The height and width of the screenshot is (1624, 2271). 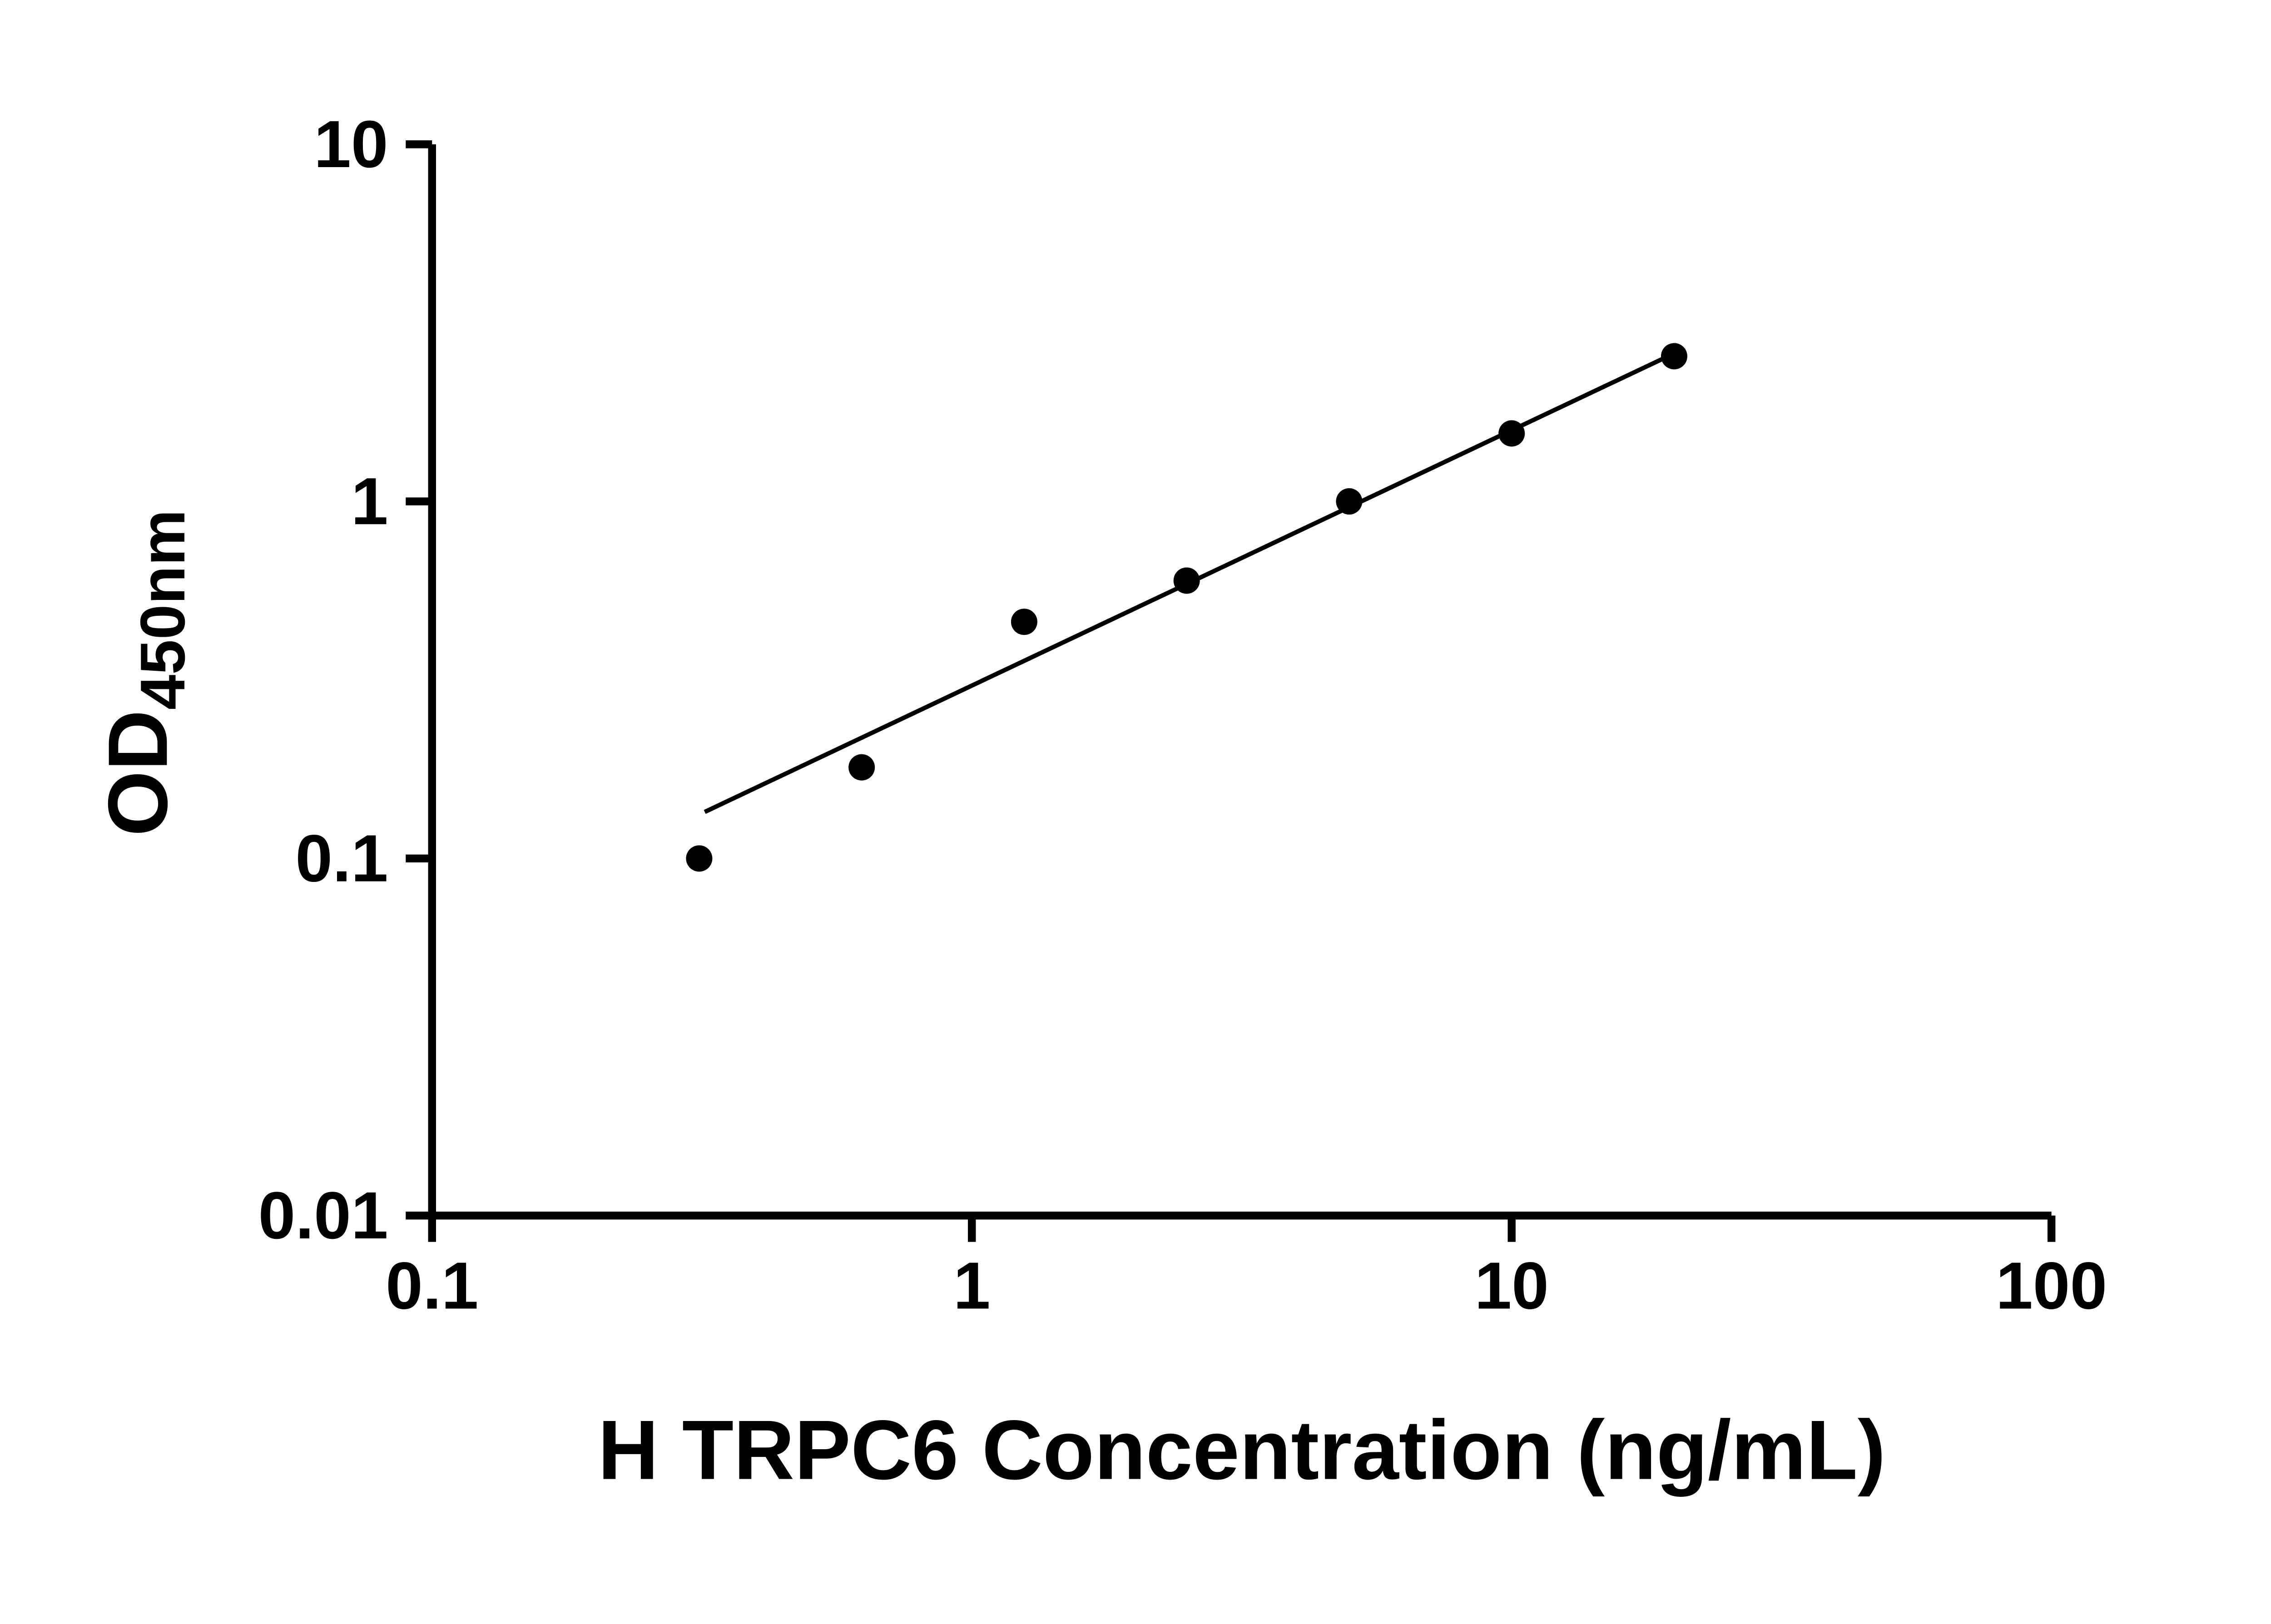 I want to click on x-axis-title: H TRPC6 Concentration (ng/mL), so click(x=1242, y=1450).